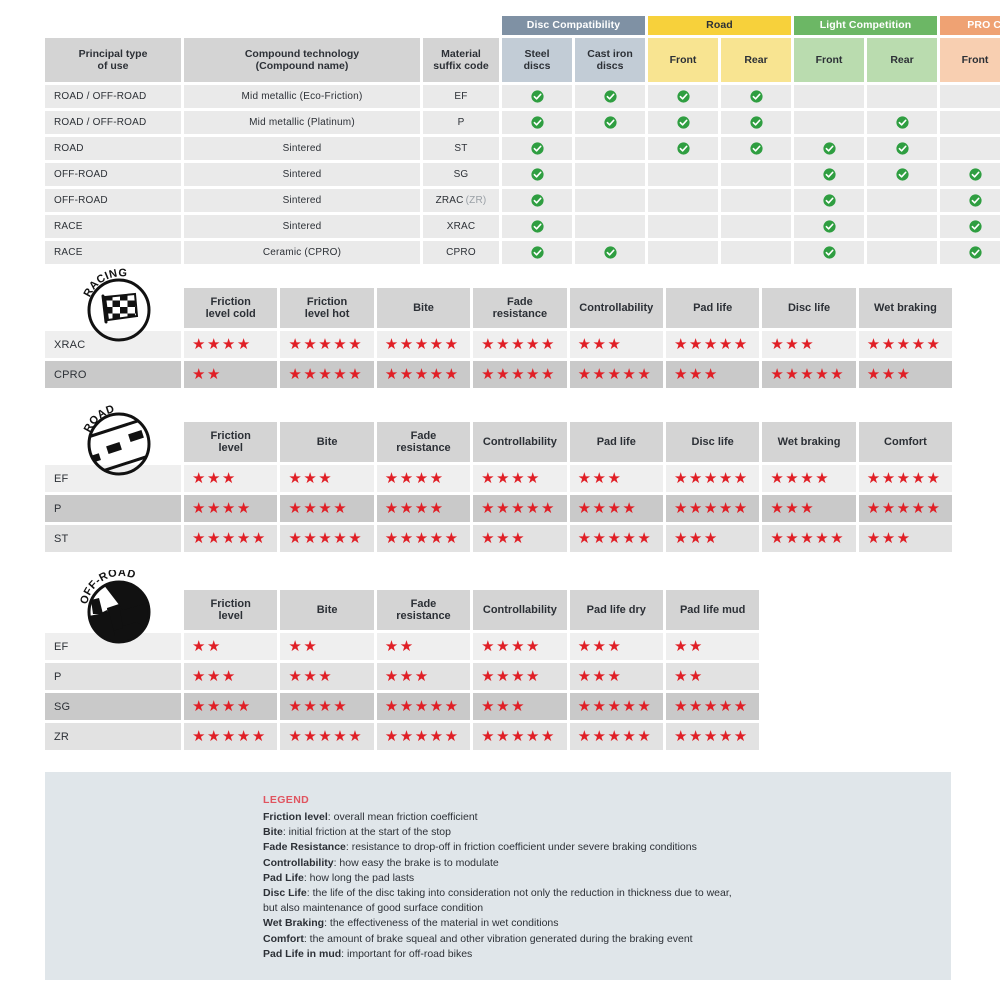 Image resolution: width=1000 pixels, height=1000 pixels. I want to click on rating-col-header: Pad life, so click(616, 442).